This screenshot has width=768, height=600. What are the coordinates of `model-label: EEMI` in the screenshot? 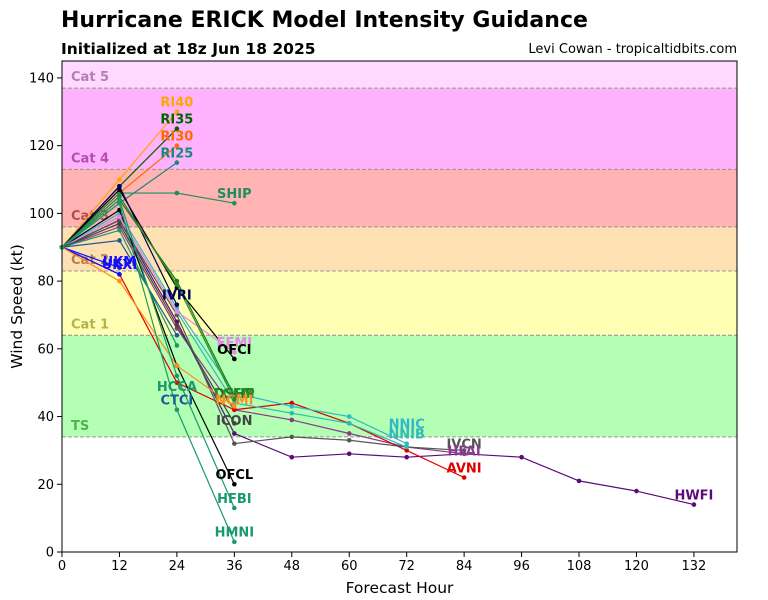 It's located at (235, 343).